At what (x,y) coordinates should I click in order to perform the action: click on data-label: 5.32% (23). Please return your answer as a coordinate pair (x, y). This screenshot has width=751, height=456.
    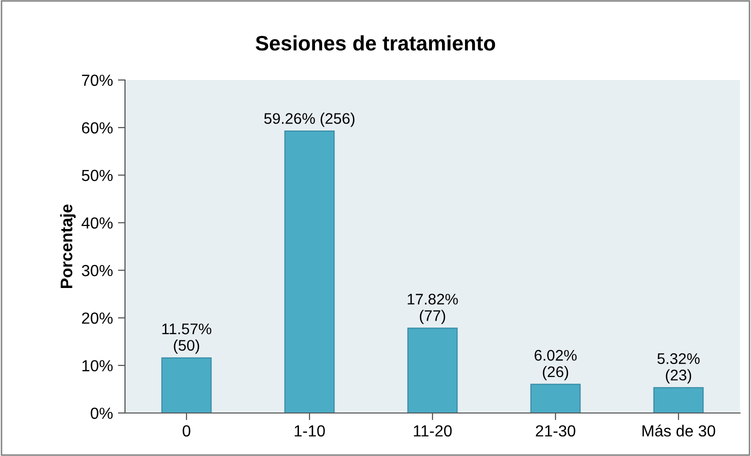
    Looking at the image, I should click on (678, 368).